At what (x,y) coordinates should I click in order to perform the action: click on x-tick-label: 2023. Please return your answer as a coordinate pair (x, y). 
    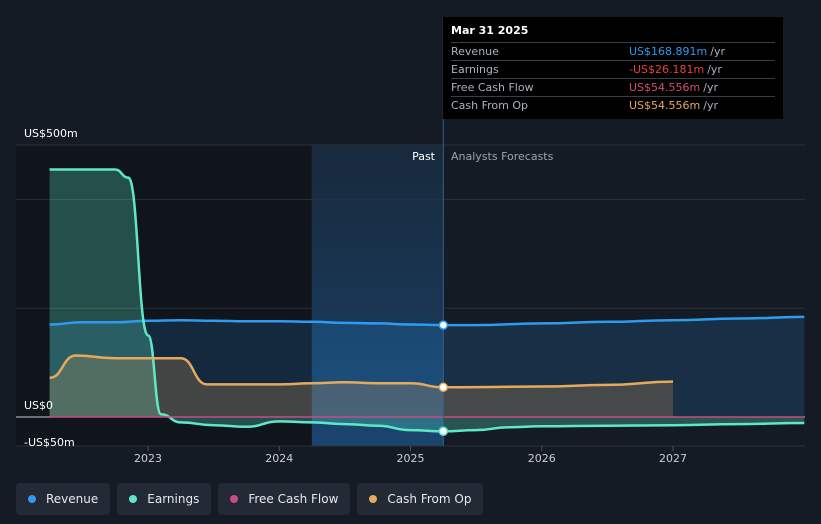
    Looking at the image, I should click on (148, 458).